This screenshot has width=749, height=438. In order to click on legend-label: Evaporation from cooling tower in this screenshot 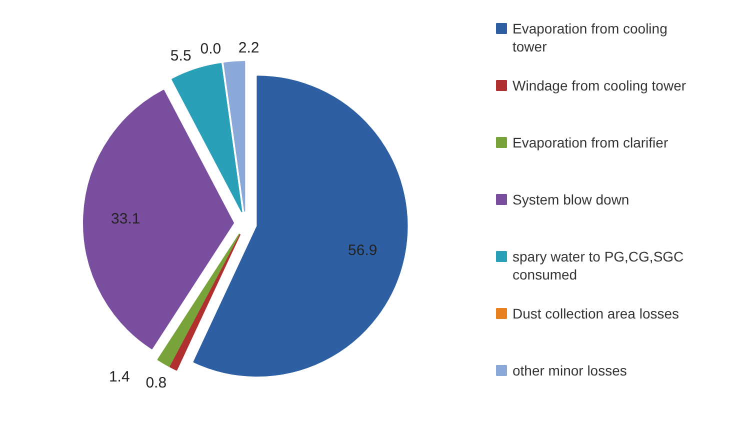, I will do `click(590, 37)`.